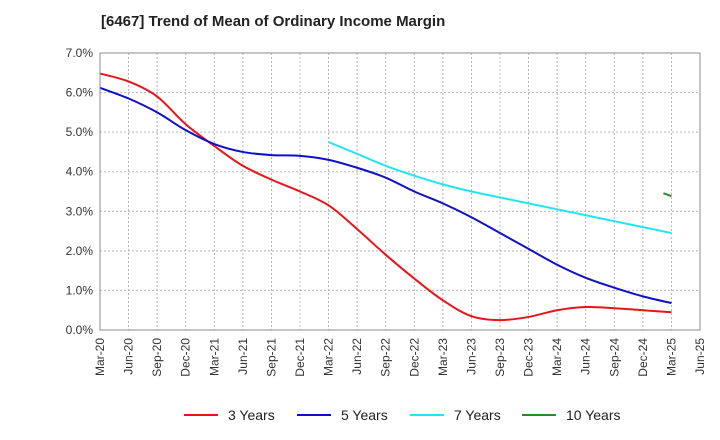 This screenshot has width=720, height=440. What do you see at coordinates (80, 330) in the screenshot?
I see `y-tick-label: 0.0%` at bounding box center [80, 330].